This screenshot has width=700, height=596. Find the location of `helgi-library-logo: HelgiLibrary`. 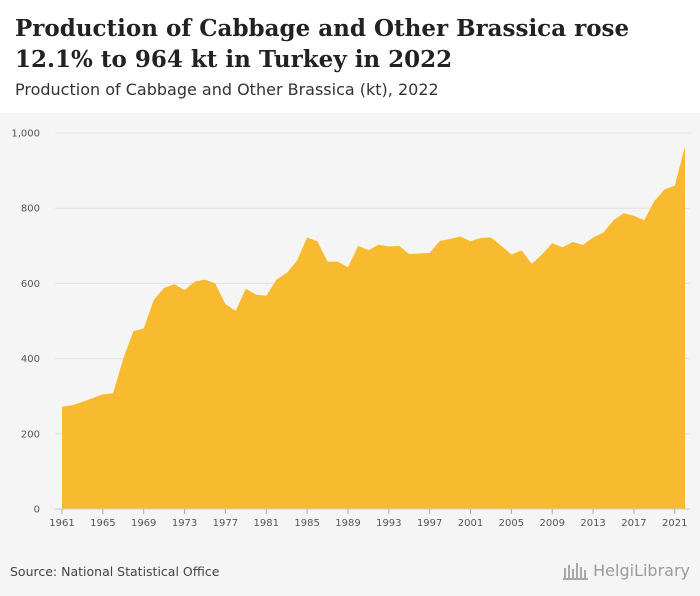

helgi-library-logo: HelgiLibrary is located at coordinates (626, 570).